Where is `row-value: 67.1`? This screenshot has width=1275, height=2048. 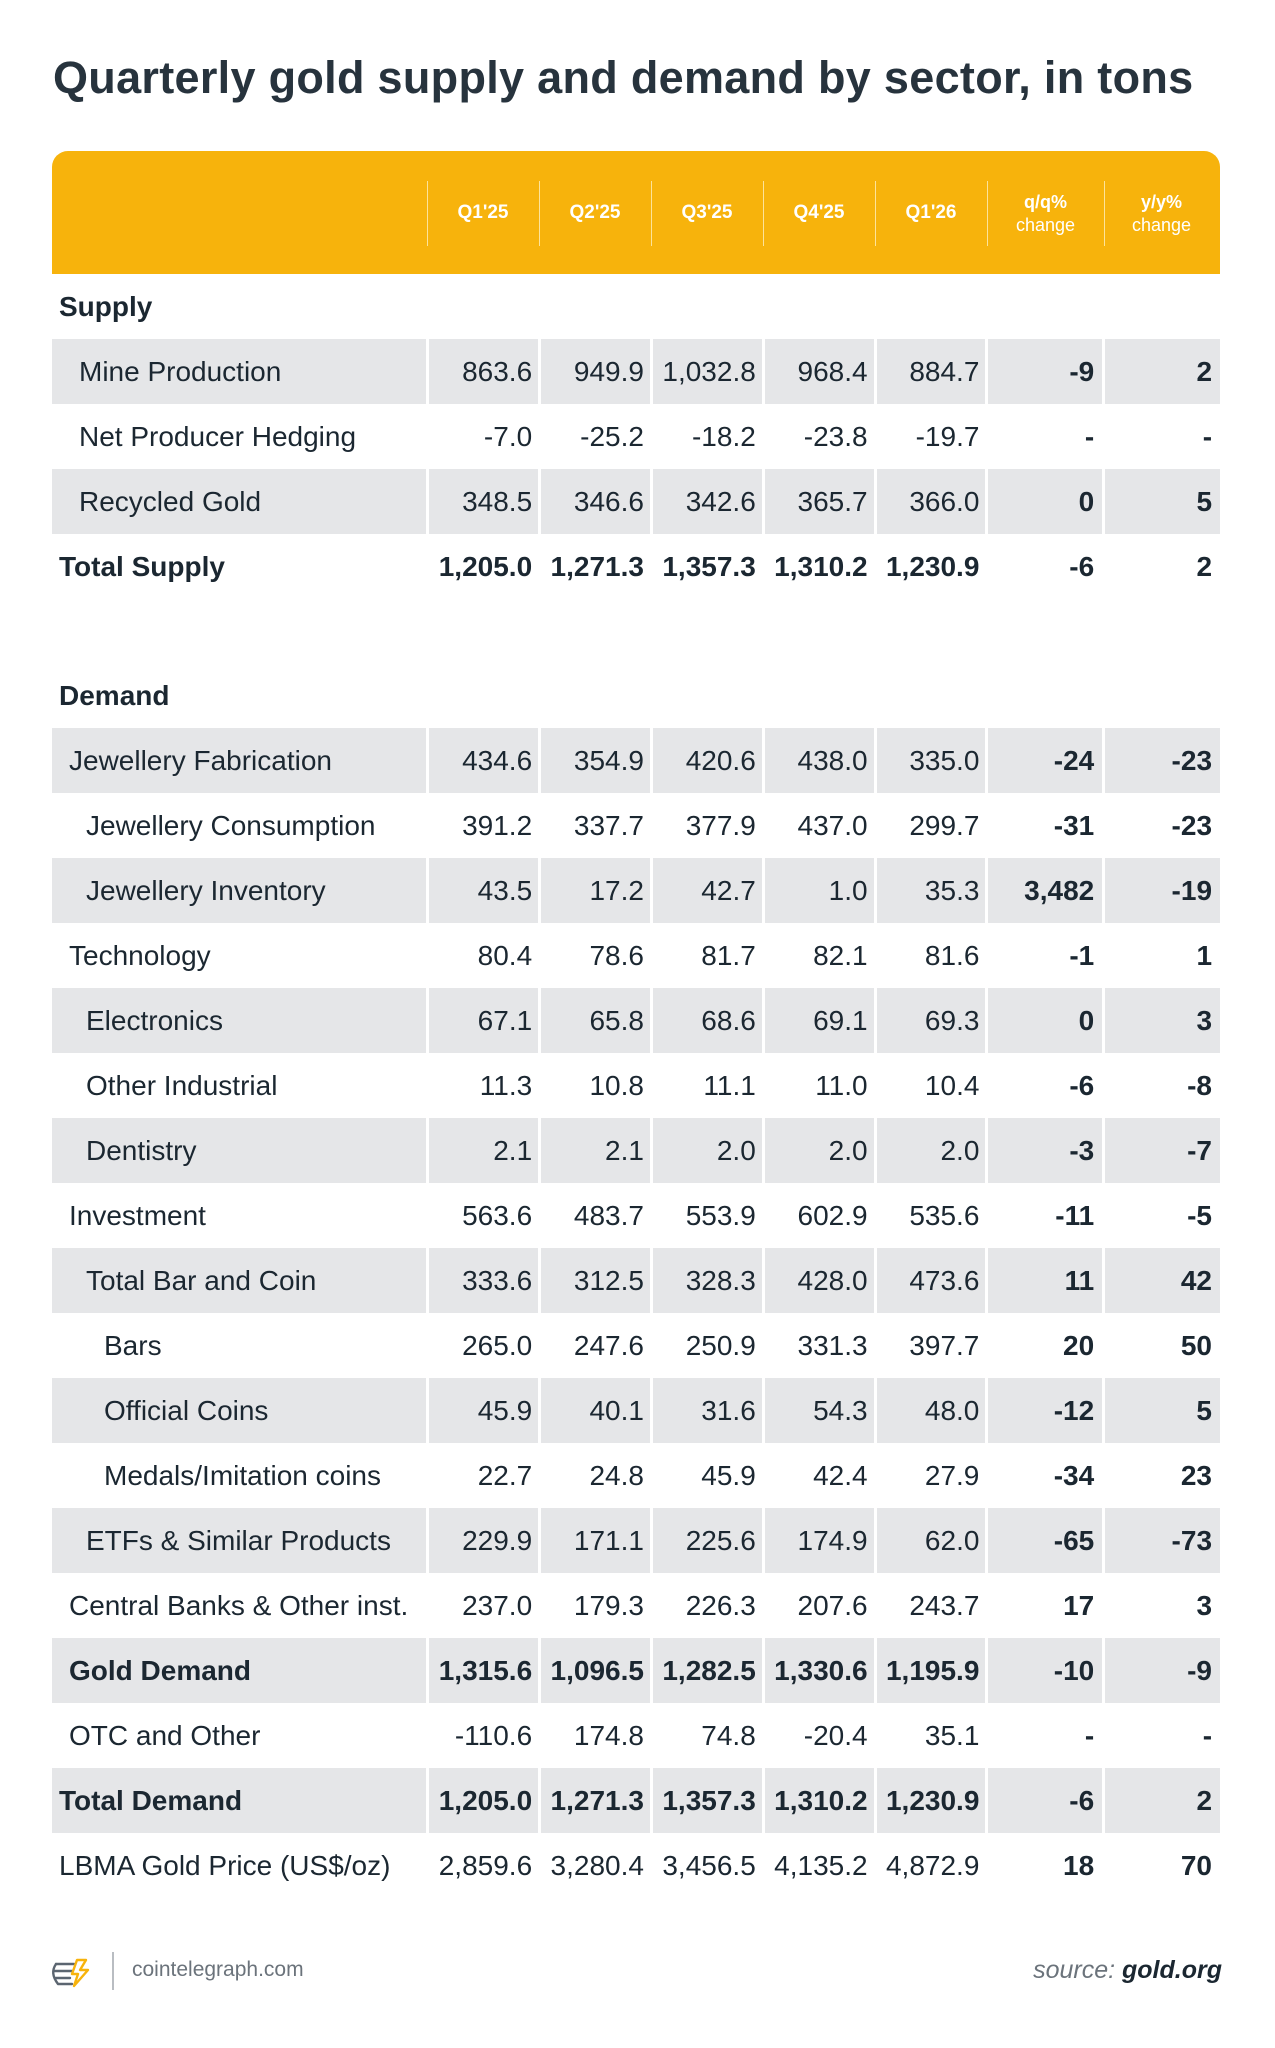
row-value: 67.1 is located at coordinates (484, 1020).